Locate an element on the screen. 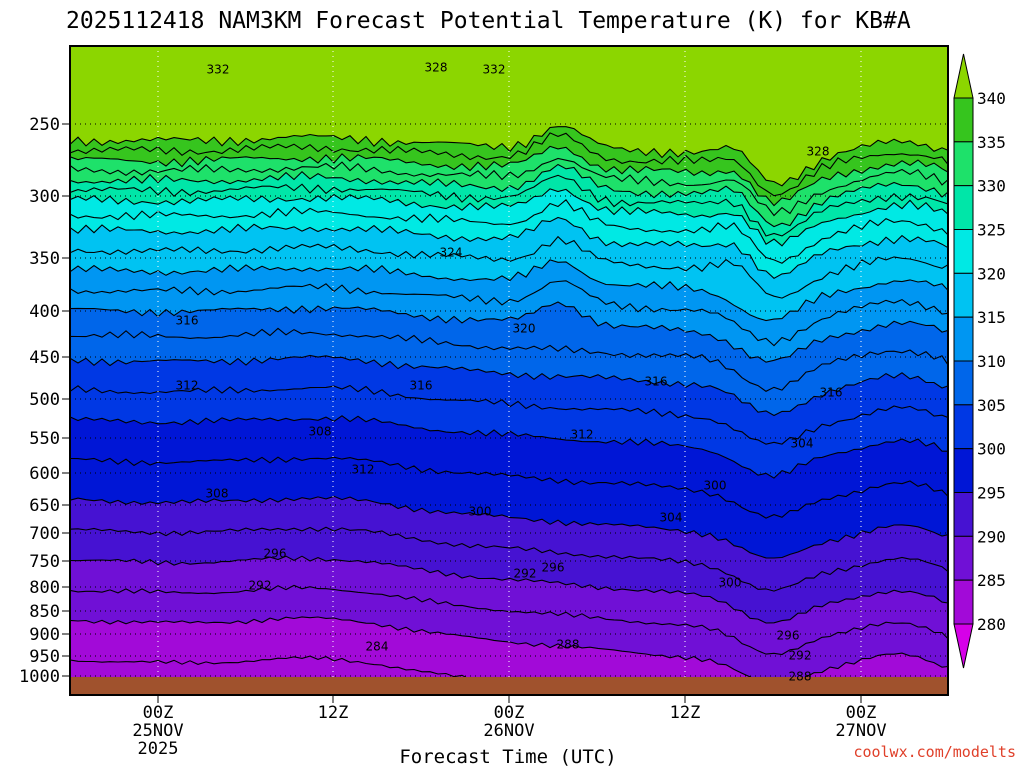  contour-label: 324 is located at coordinates (451, 253).